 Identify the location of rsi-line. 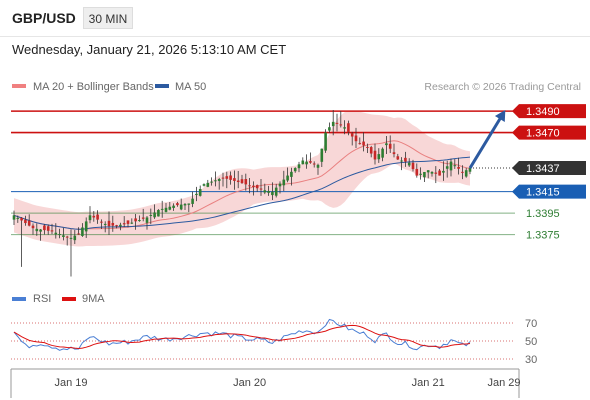
(242, 334).